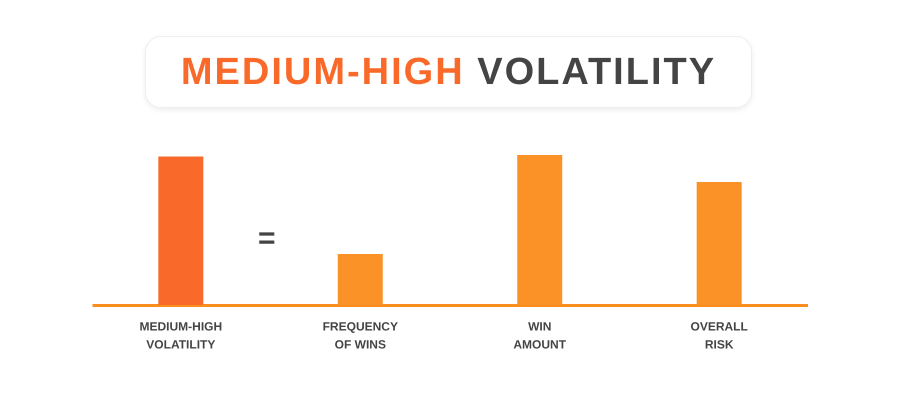  I want to click on bar, so click(181, 230).